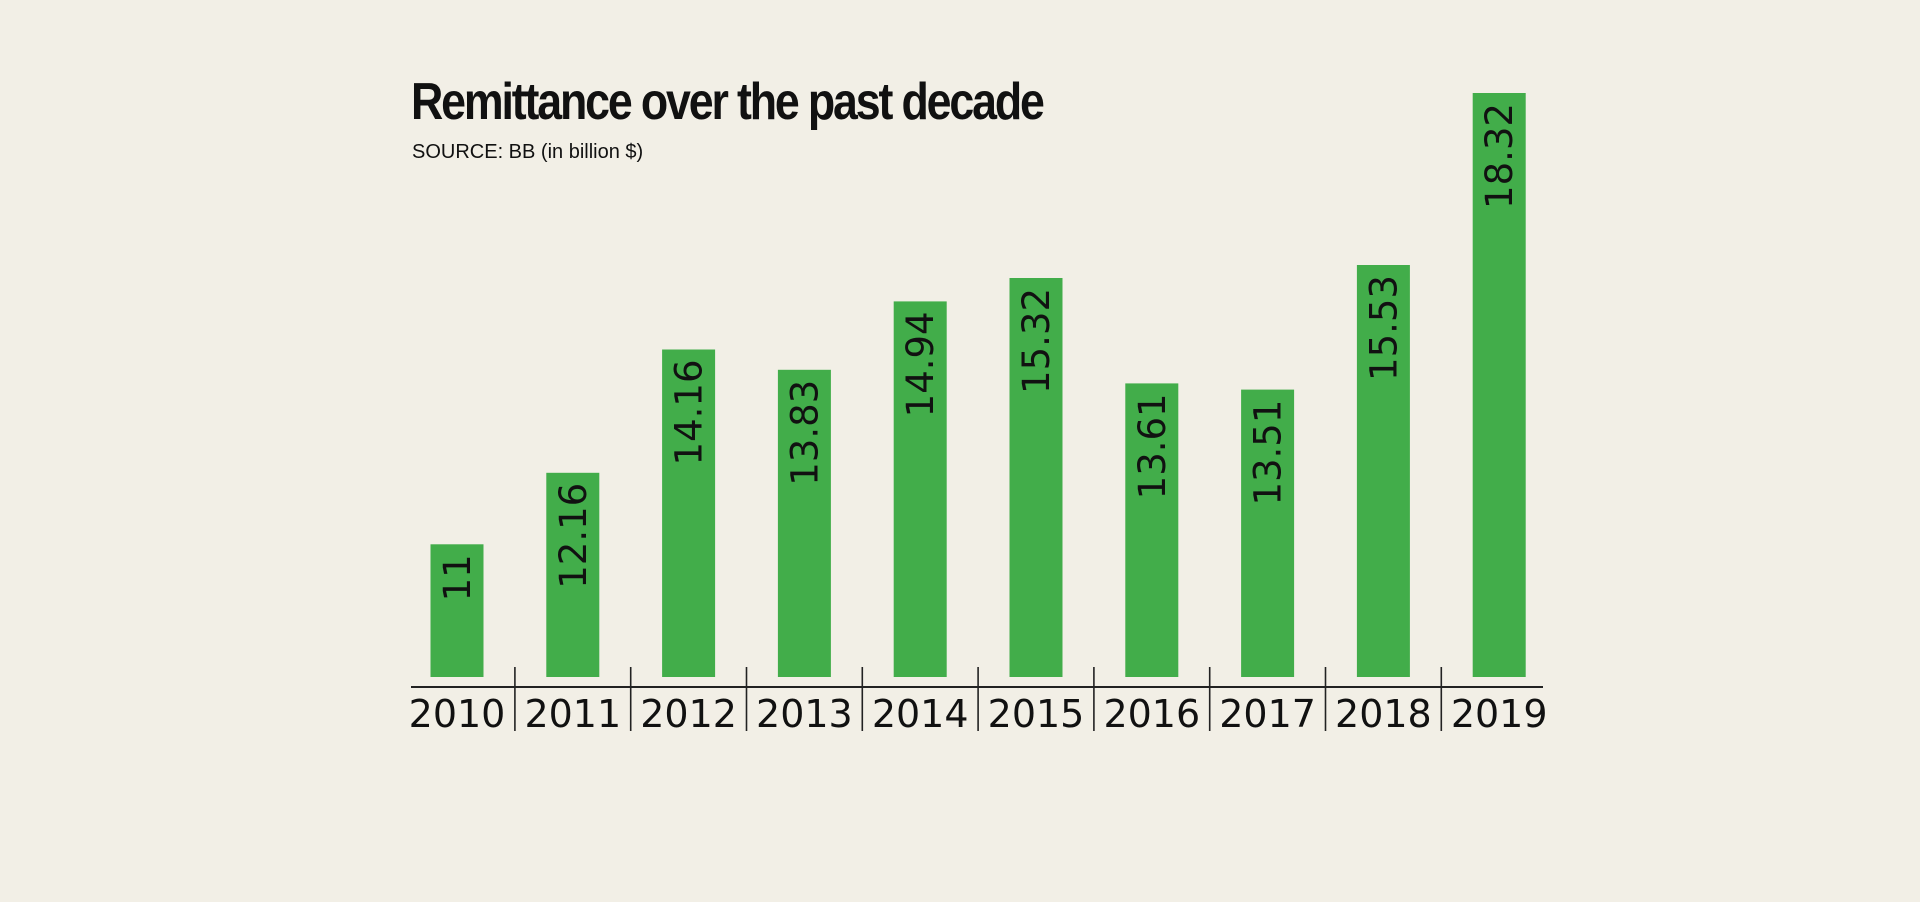 The width and height of the screenshot is (1920, 902). What do you see at coordinates (804, 433) in the screenshot?
I see `value-label-2013: 13.83` at bounding box center [804, 433].